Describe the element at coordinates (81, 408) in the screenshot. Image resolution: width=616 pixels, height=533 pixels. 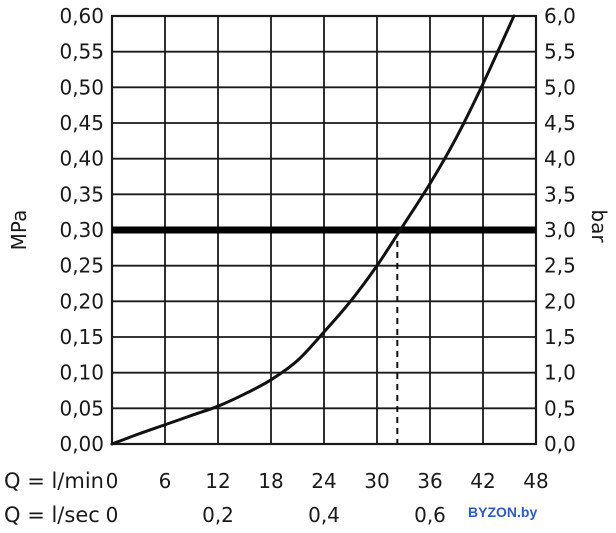
I see `left-tick-label: 0,05` at that location.